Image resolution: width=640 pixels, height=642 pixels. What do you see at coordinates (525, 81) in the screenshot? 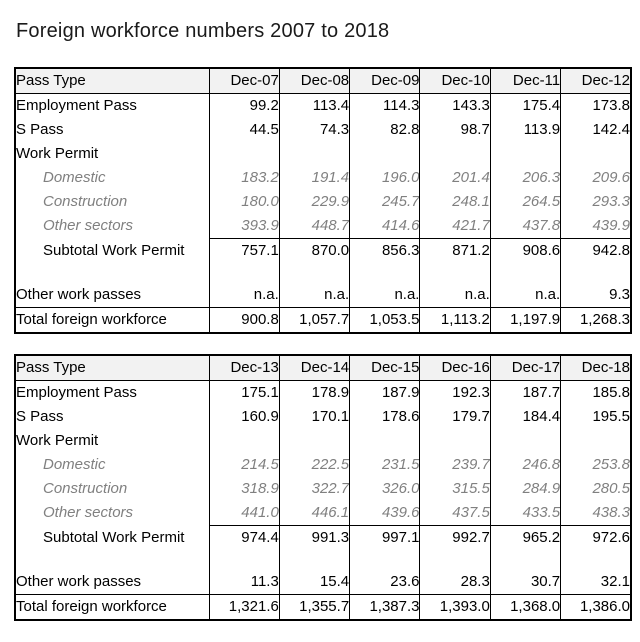
I see `column-header: Dec-11` at bounding box center [525, 81].